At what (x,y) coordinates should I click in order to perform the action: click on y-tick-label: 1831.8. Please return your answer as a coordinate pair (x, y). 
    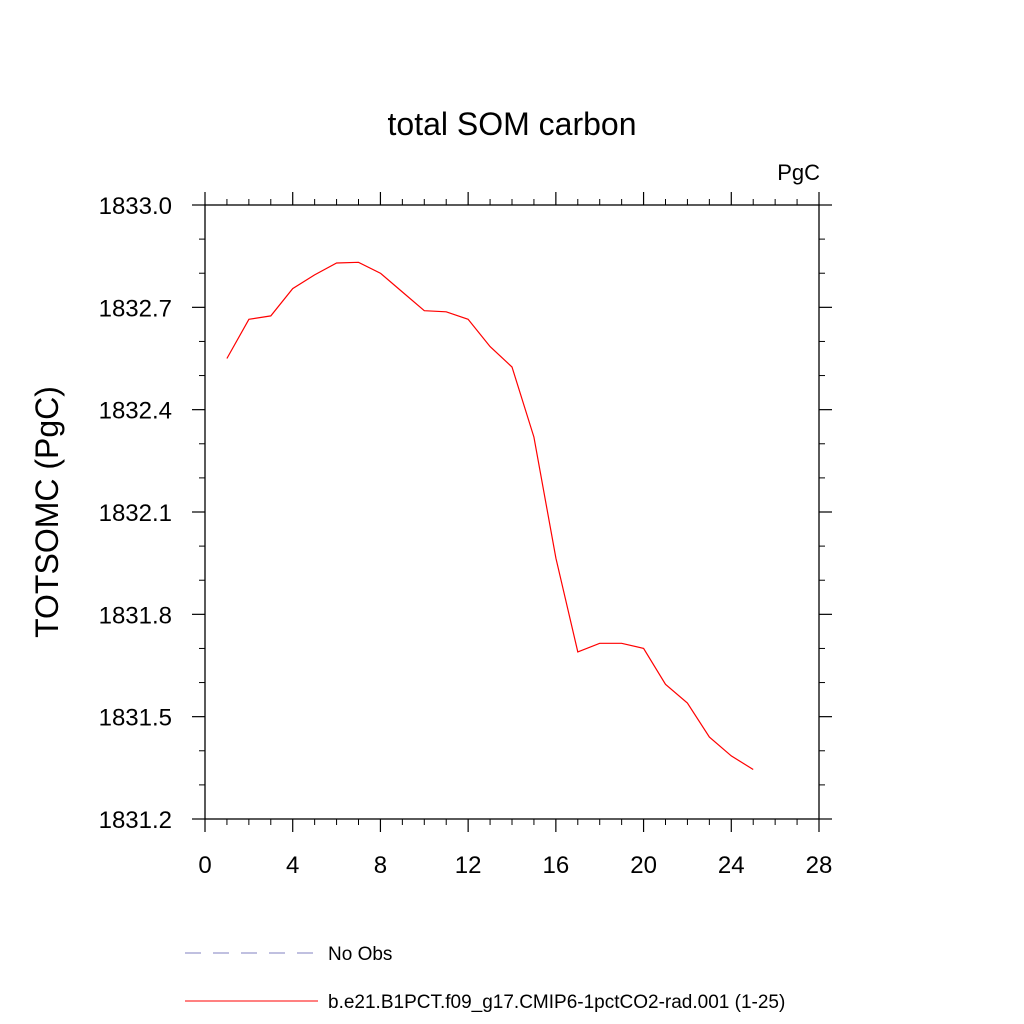
    Looking at the image, I should click on (135, 615).